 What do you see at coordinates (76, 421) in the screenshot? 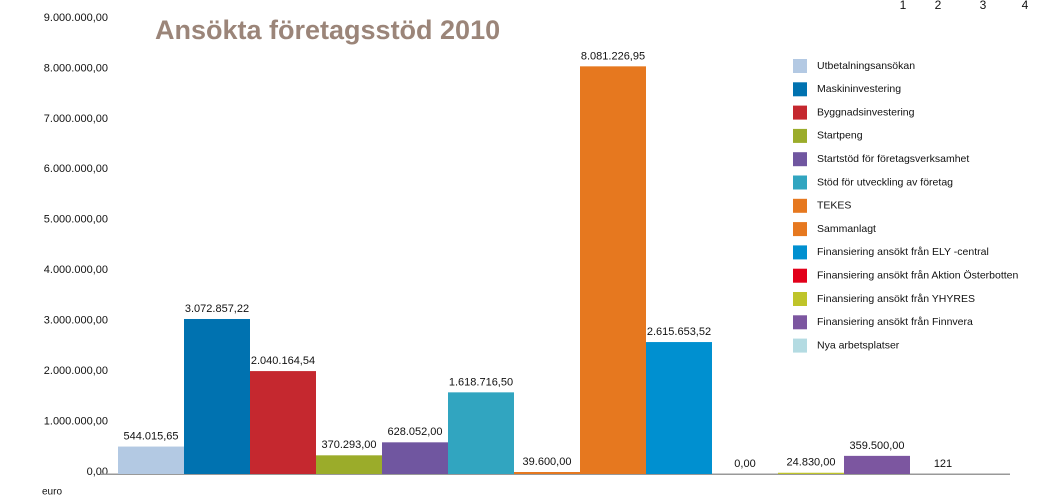
I see `y-tick-label: 1.000.000,00` at bounding box center [76, 421].